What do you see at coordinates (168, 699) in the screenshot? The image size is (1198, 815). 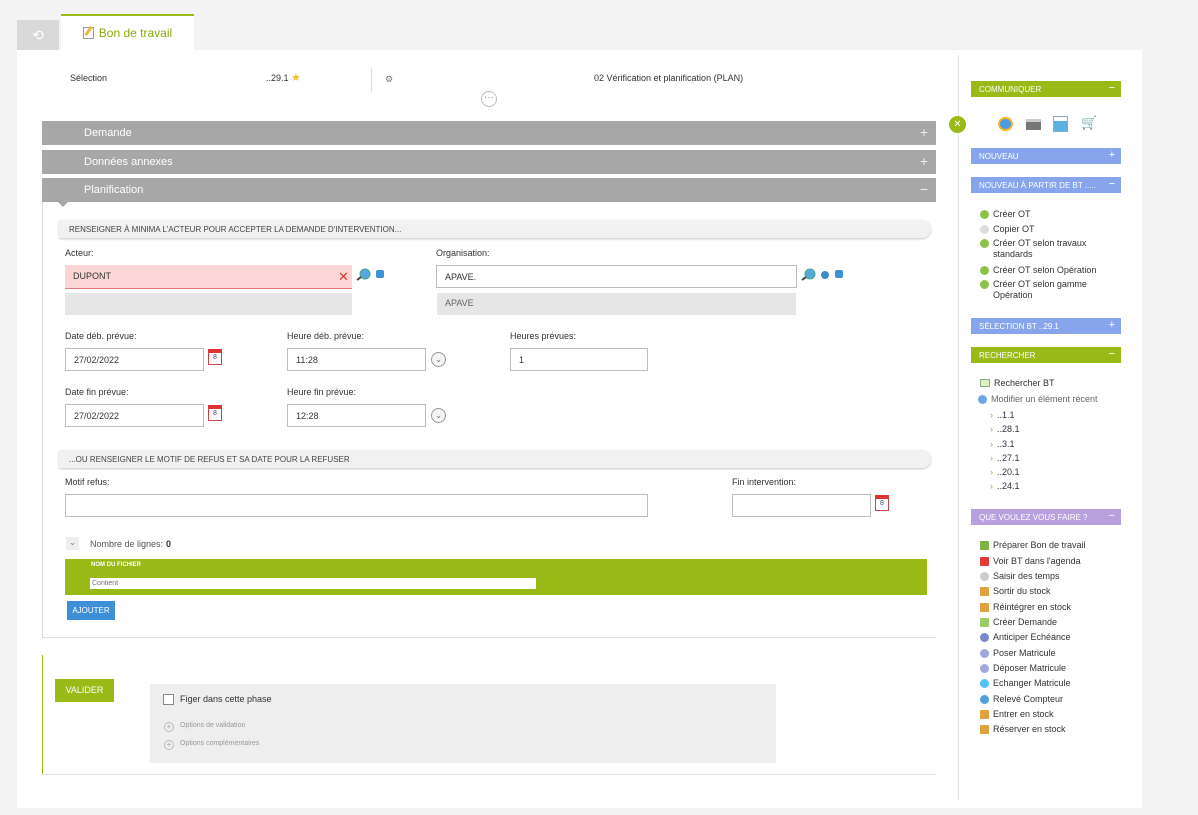 I see `freeze-checkbox` at bounding box center [168, 699].